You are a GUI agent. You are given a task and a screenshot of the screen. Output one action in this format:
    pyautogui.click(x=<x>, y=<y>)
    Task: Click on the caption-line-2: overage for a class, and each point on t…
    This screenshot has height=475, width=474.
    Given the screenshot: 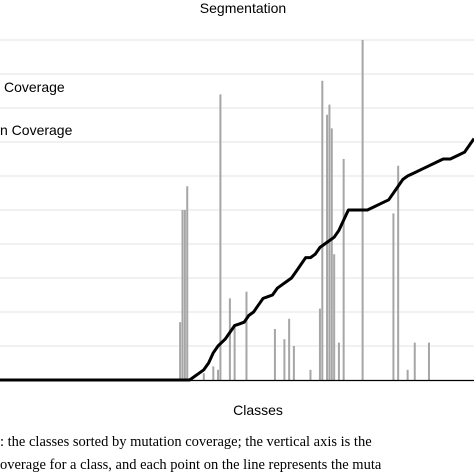 What is the action you would take?
    pyautogui.click(x=191, y=465)
    